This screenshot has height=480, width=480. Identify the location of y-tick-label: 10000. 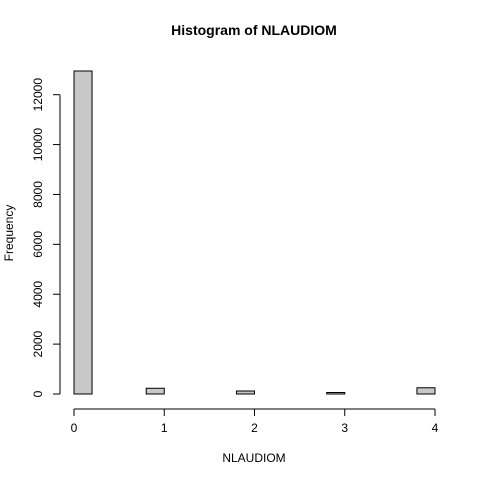
(38, 145).